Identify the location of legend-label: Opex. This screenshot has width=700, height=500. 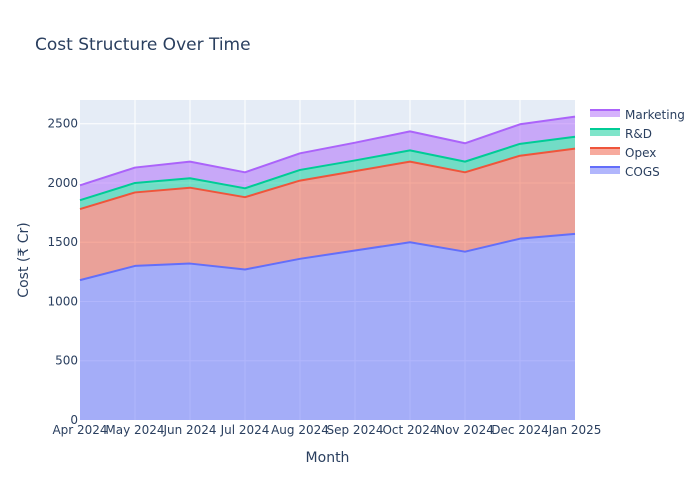
(640, 153).